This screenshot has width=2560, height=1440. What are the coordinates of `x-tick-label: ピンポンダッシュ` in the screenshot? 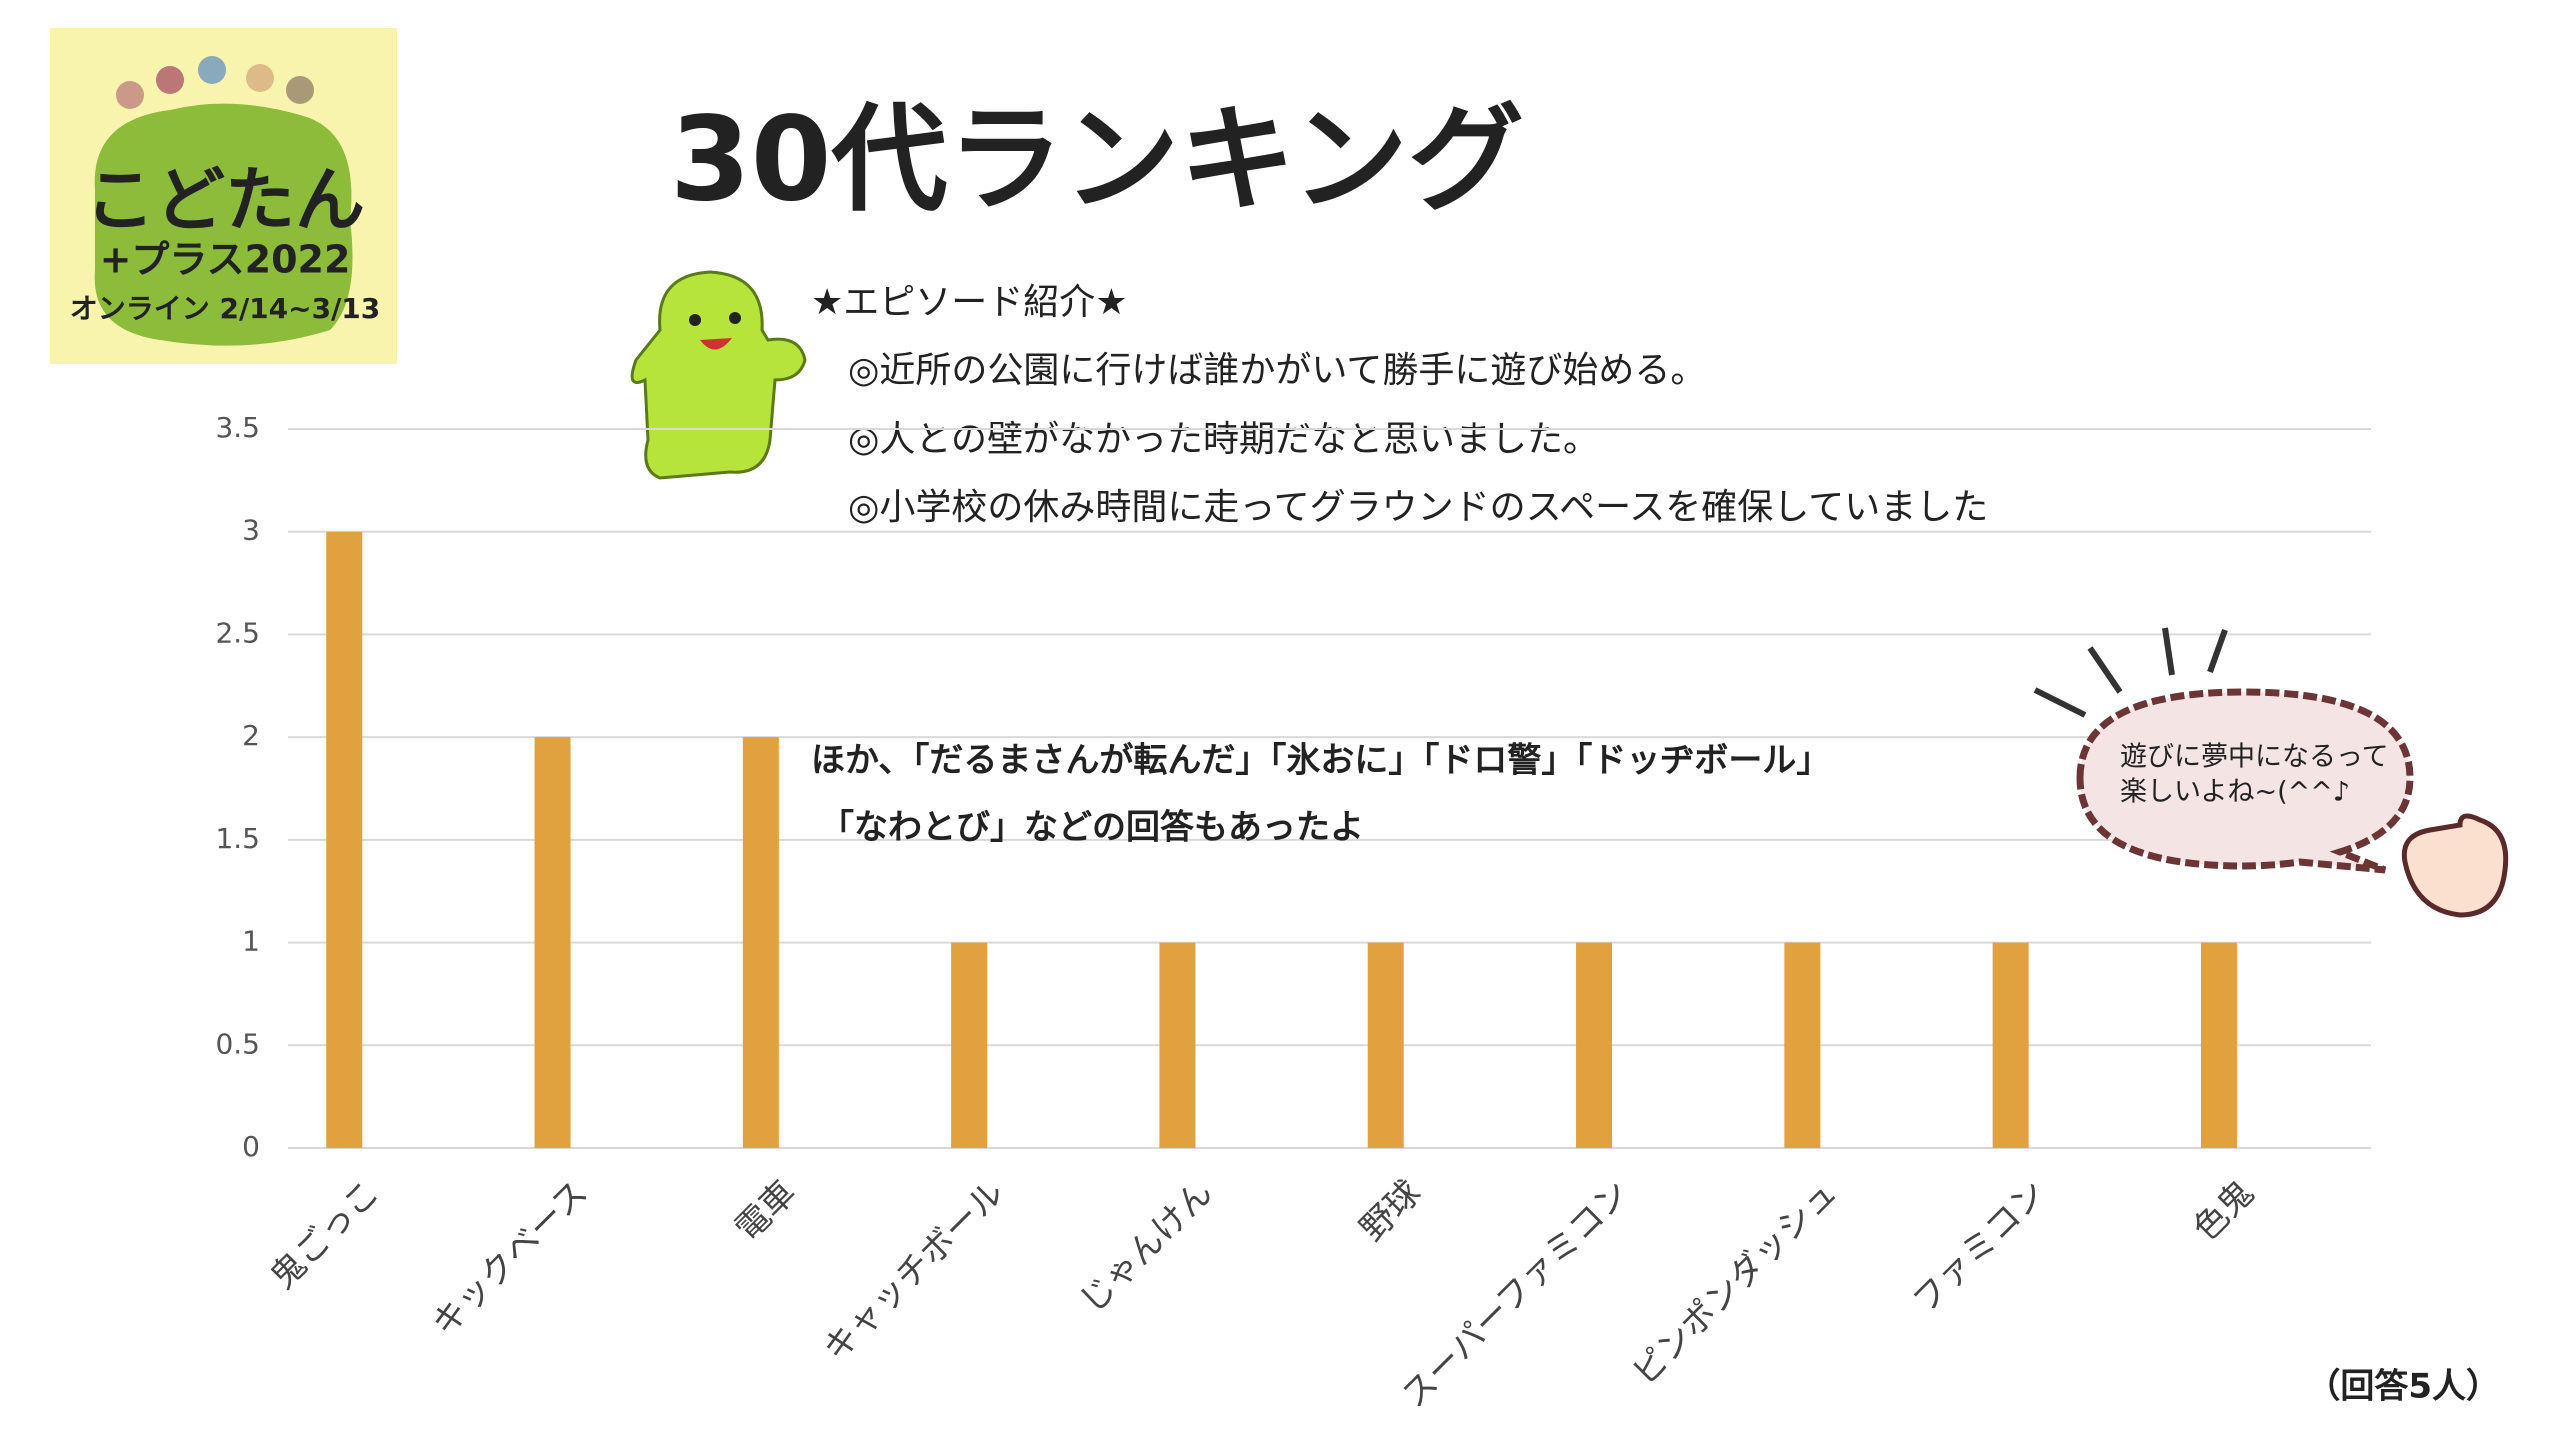 It's located at (1735, 1283).